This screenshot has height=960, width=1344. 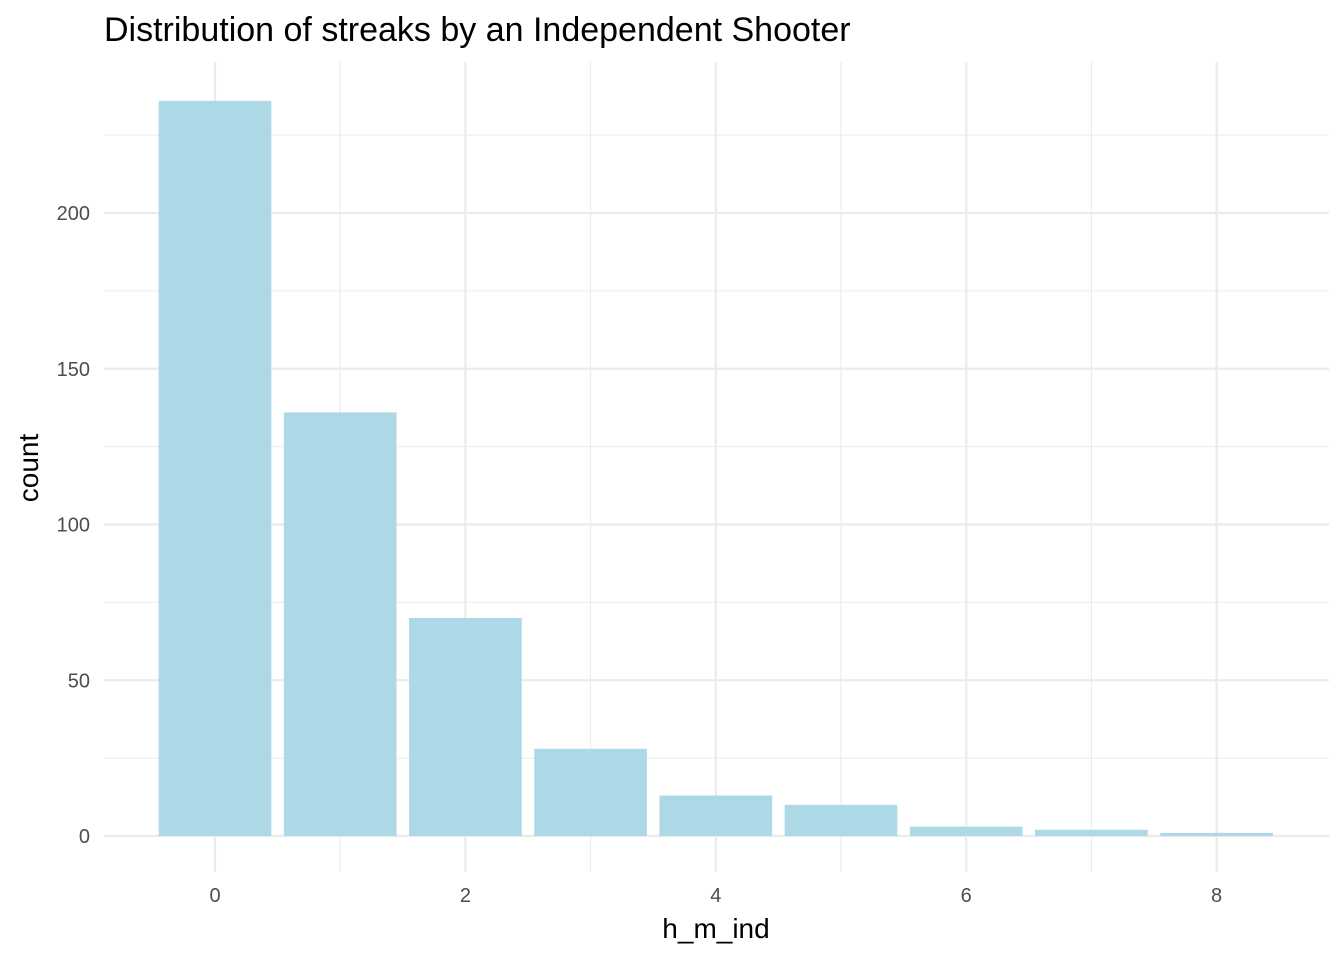 What do you see at coordinates (84, 837) in the screenshot?
I see `y-tick-label: 0` at bounding box center [84, 837].